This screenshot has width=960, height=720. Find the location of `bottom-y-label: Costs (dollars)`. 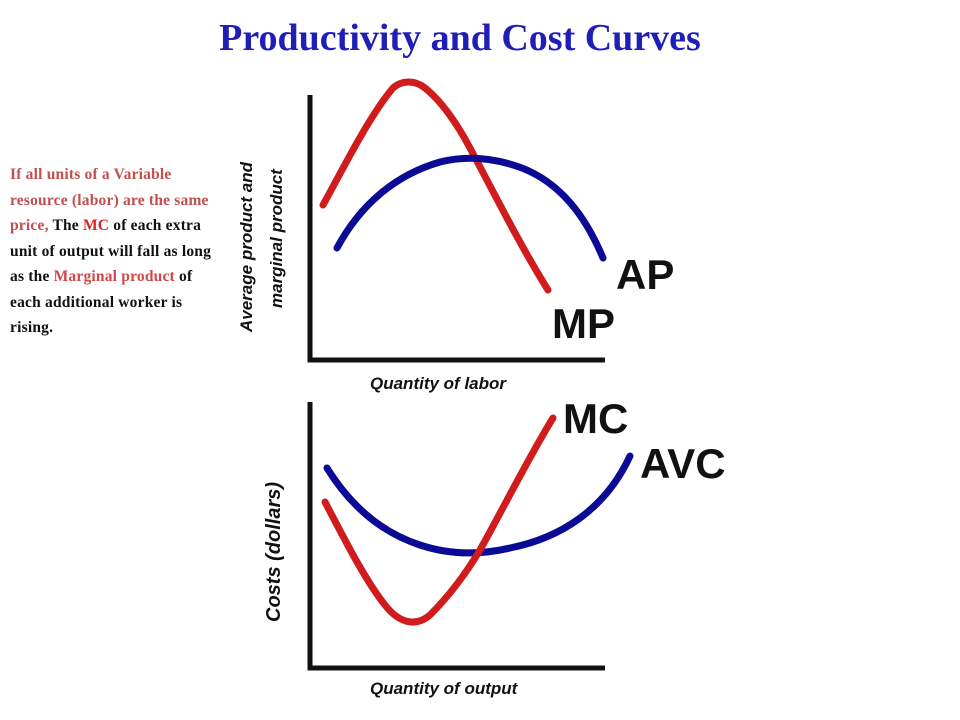

bottom-y-label: Costs (dollars) is located at coordinates (274, 552).